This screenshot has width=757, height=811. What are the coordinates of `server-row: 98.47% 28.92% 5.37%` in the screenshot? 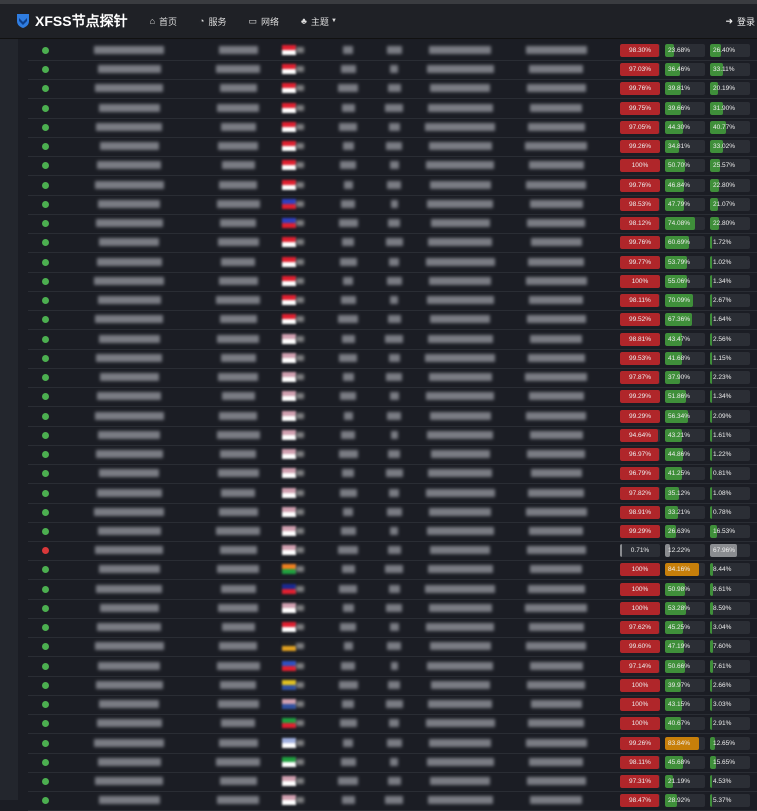 It's located at (392, 801).